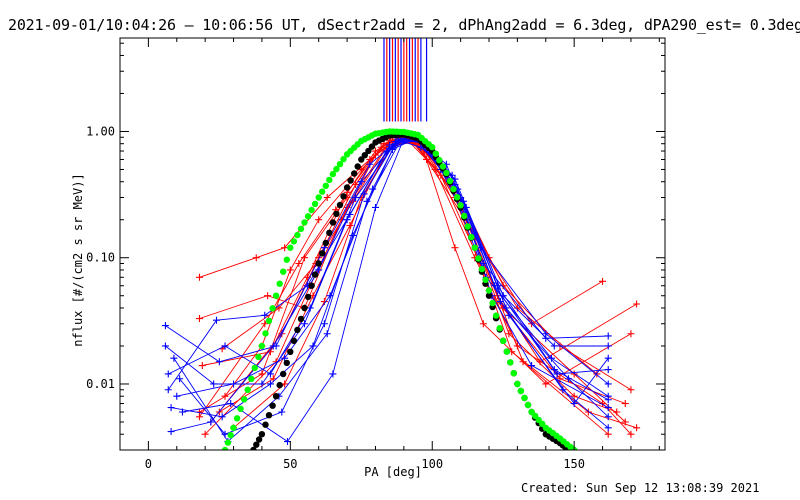 This screenshot has height=500, width=800. I want to click on x-tick-label: 0, so click(148, 464).